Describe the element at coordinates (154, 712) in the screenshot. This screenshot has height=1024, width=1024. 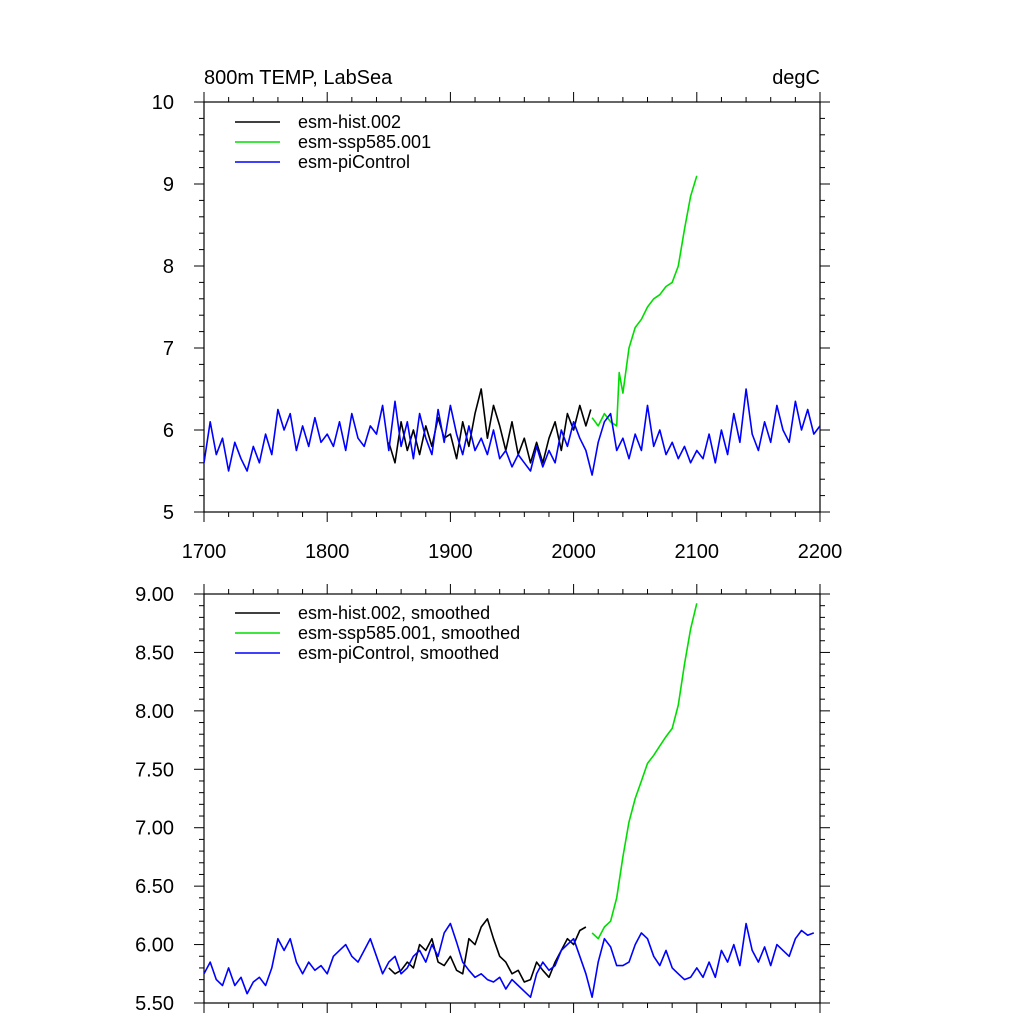
I see `y-tick-label: 8.00` at that location.